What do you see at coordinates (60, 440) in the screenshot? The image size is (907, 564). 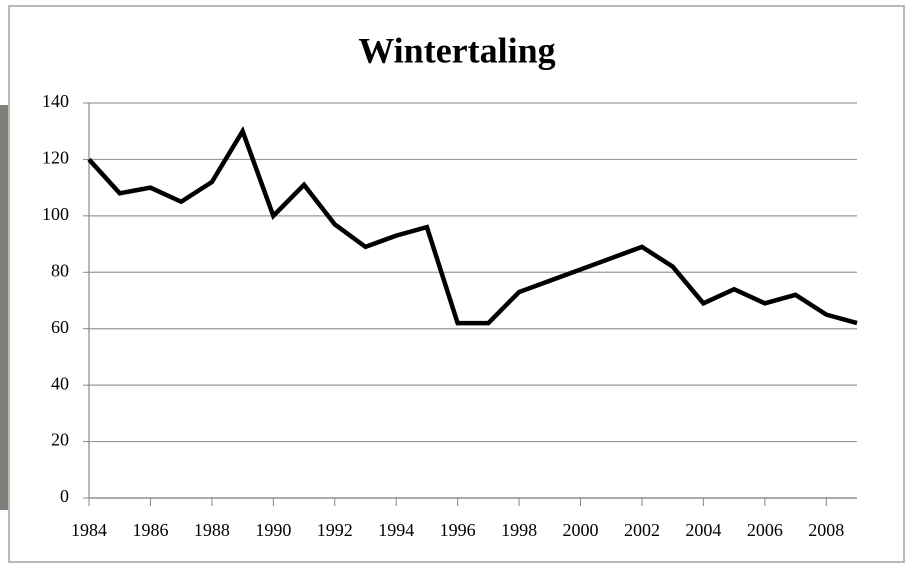 I see `y-tick-label: 20` at bounding box center [60, 440].